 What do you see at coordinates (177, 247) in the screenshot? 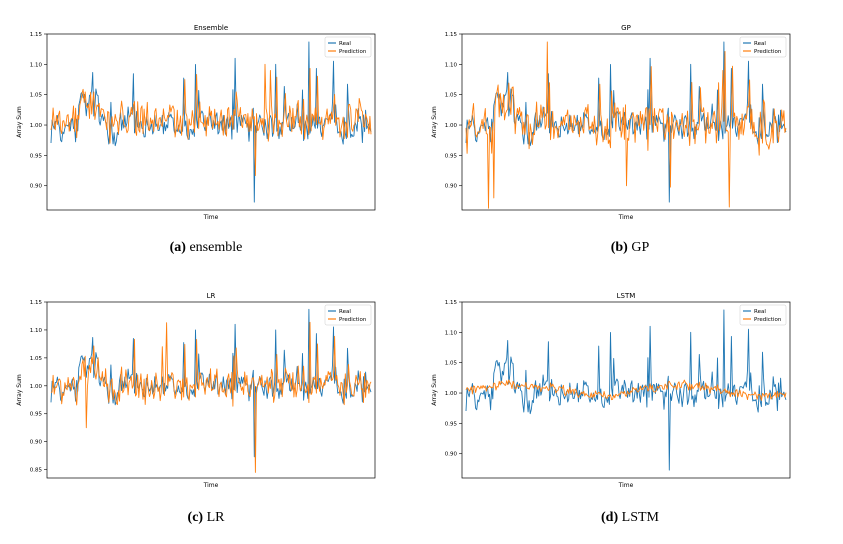
I see `caption-a-label: (a)` at bounding box center [177, 247].